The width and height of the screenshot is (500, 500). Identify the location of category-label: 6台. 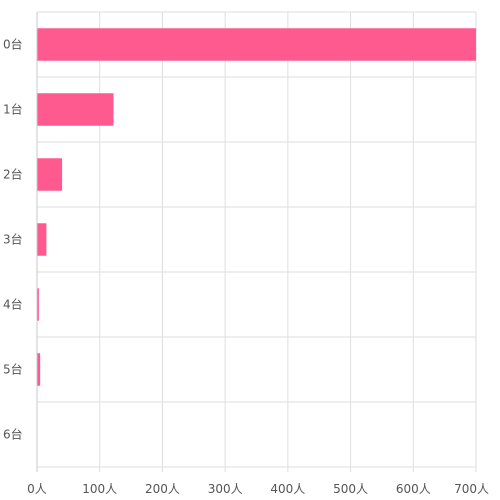
(13, 434).